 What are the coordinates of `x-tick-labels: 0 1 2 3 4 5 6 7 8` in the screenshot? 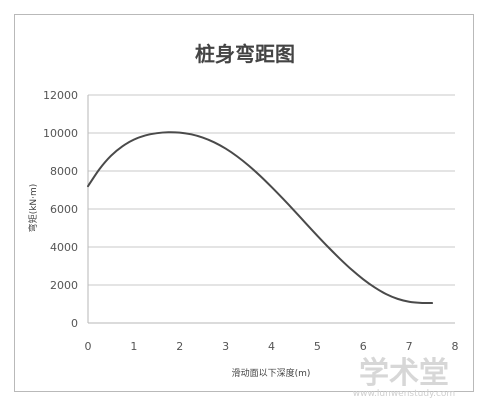 It's located at (272, 346).